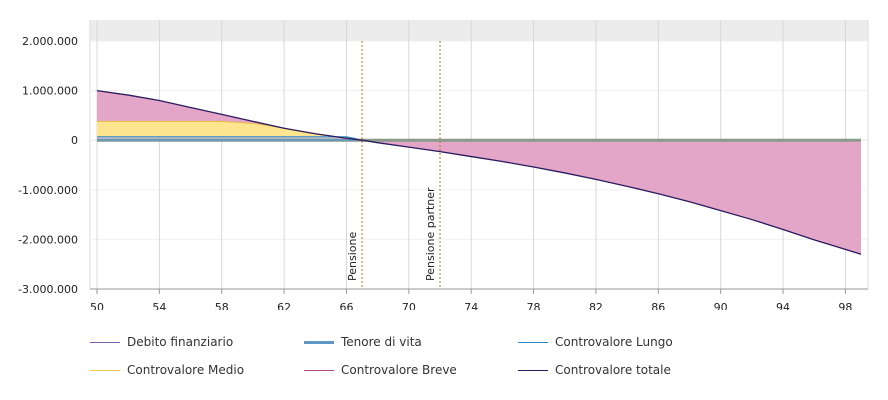  Describe the element at coordinates (186, 370) in the screenshot. I see `legend-label: Controvalore Medio` at that location.